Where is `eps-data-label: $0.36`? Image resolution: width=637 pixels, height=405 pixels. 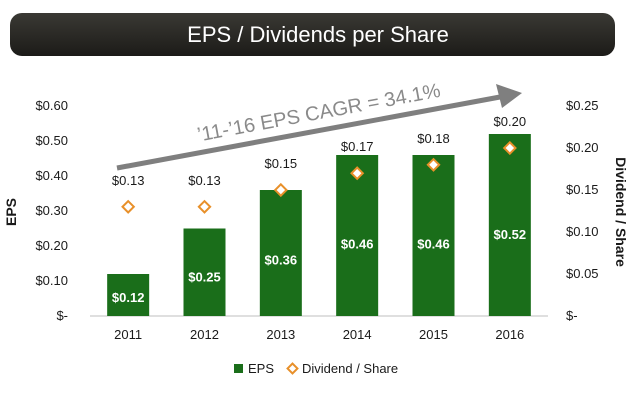 eps-data-label: $0.36 is located at coordinates (281, 259).